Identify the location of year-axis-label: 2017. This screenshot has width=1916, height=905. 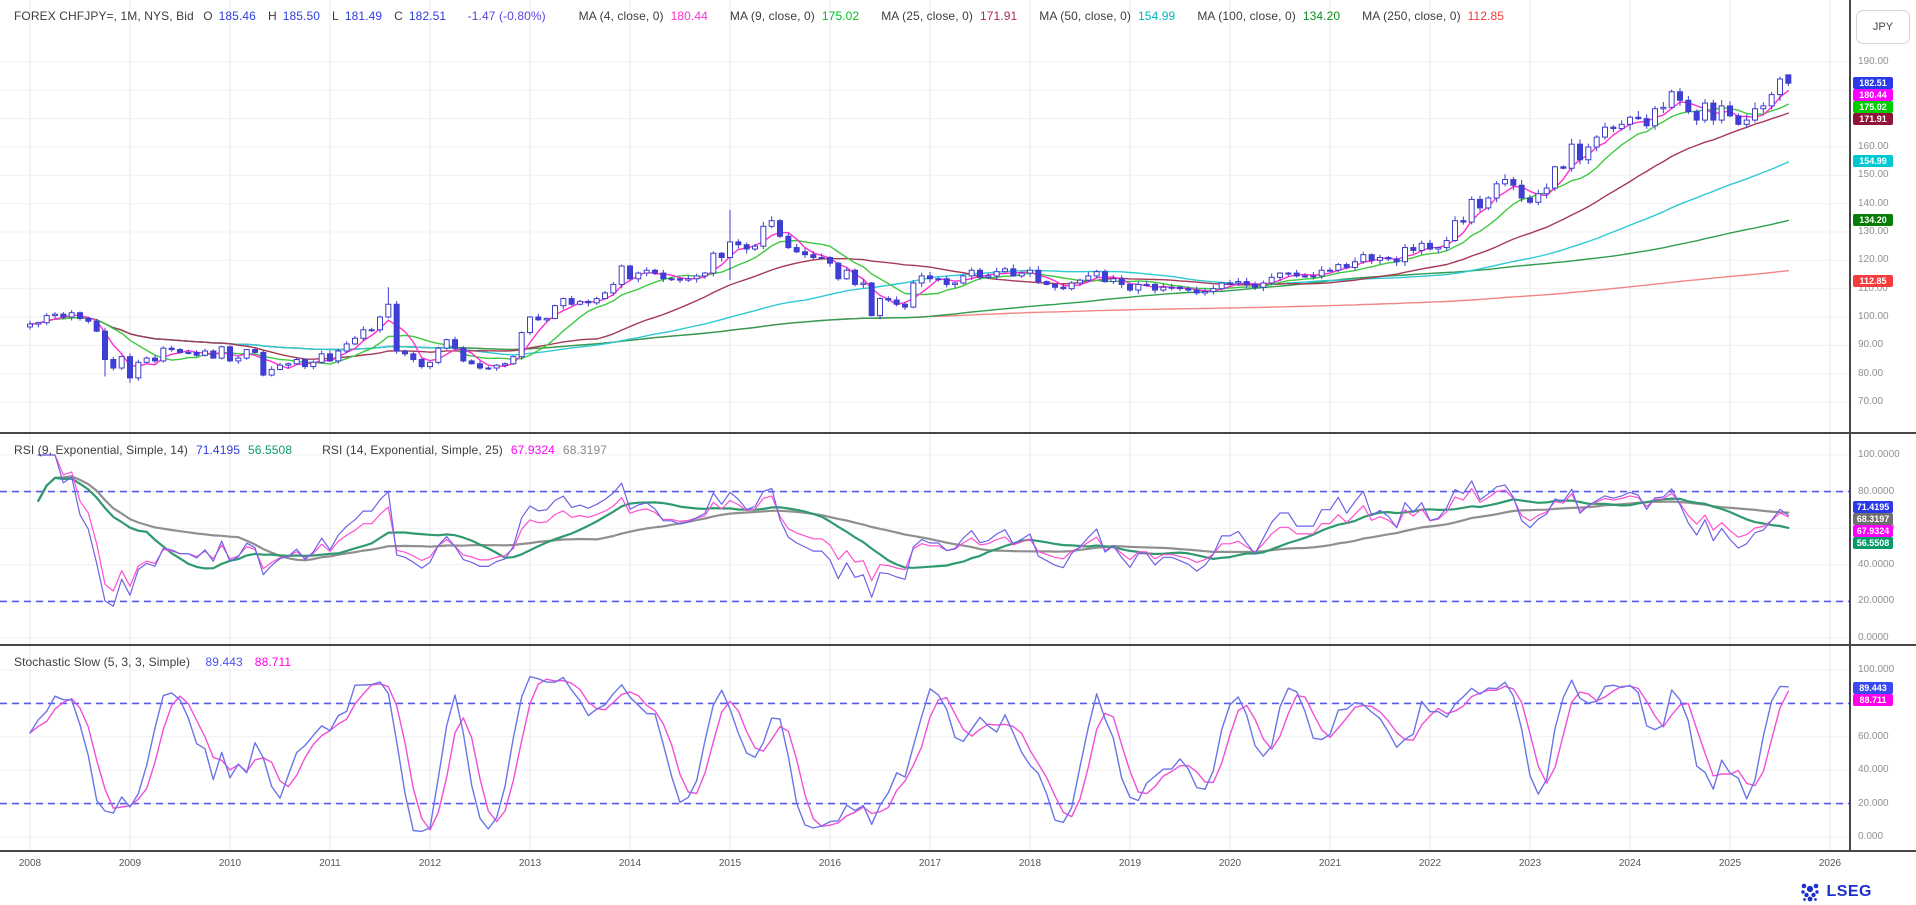
(930, 863).